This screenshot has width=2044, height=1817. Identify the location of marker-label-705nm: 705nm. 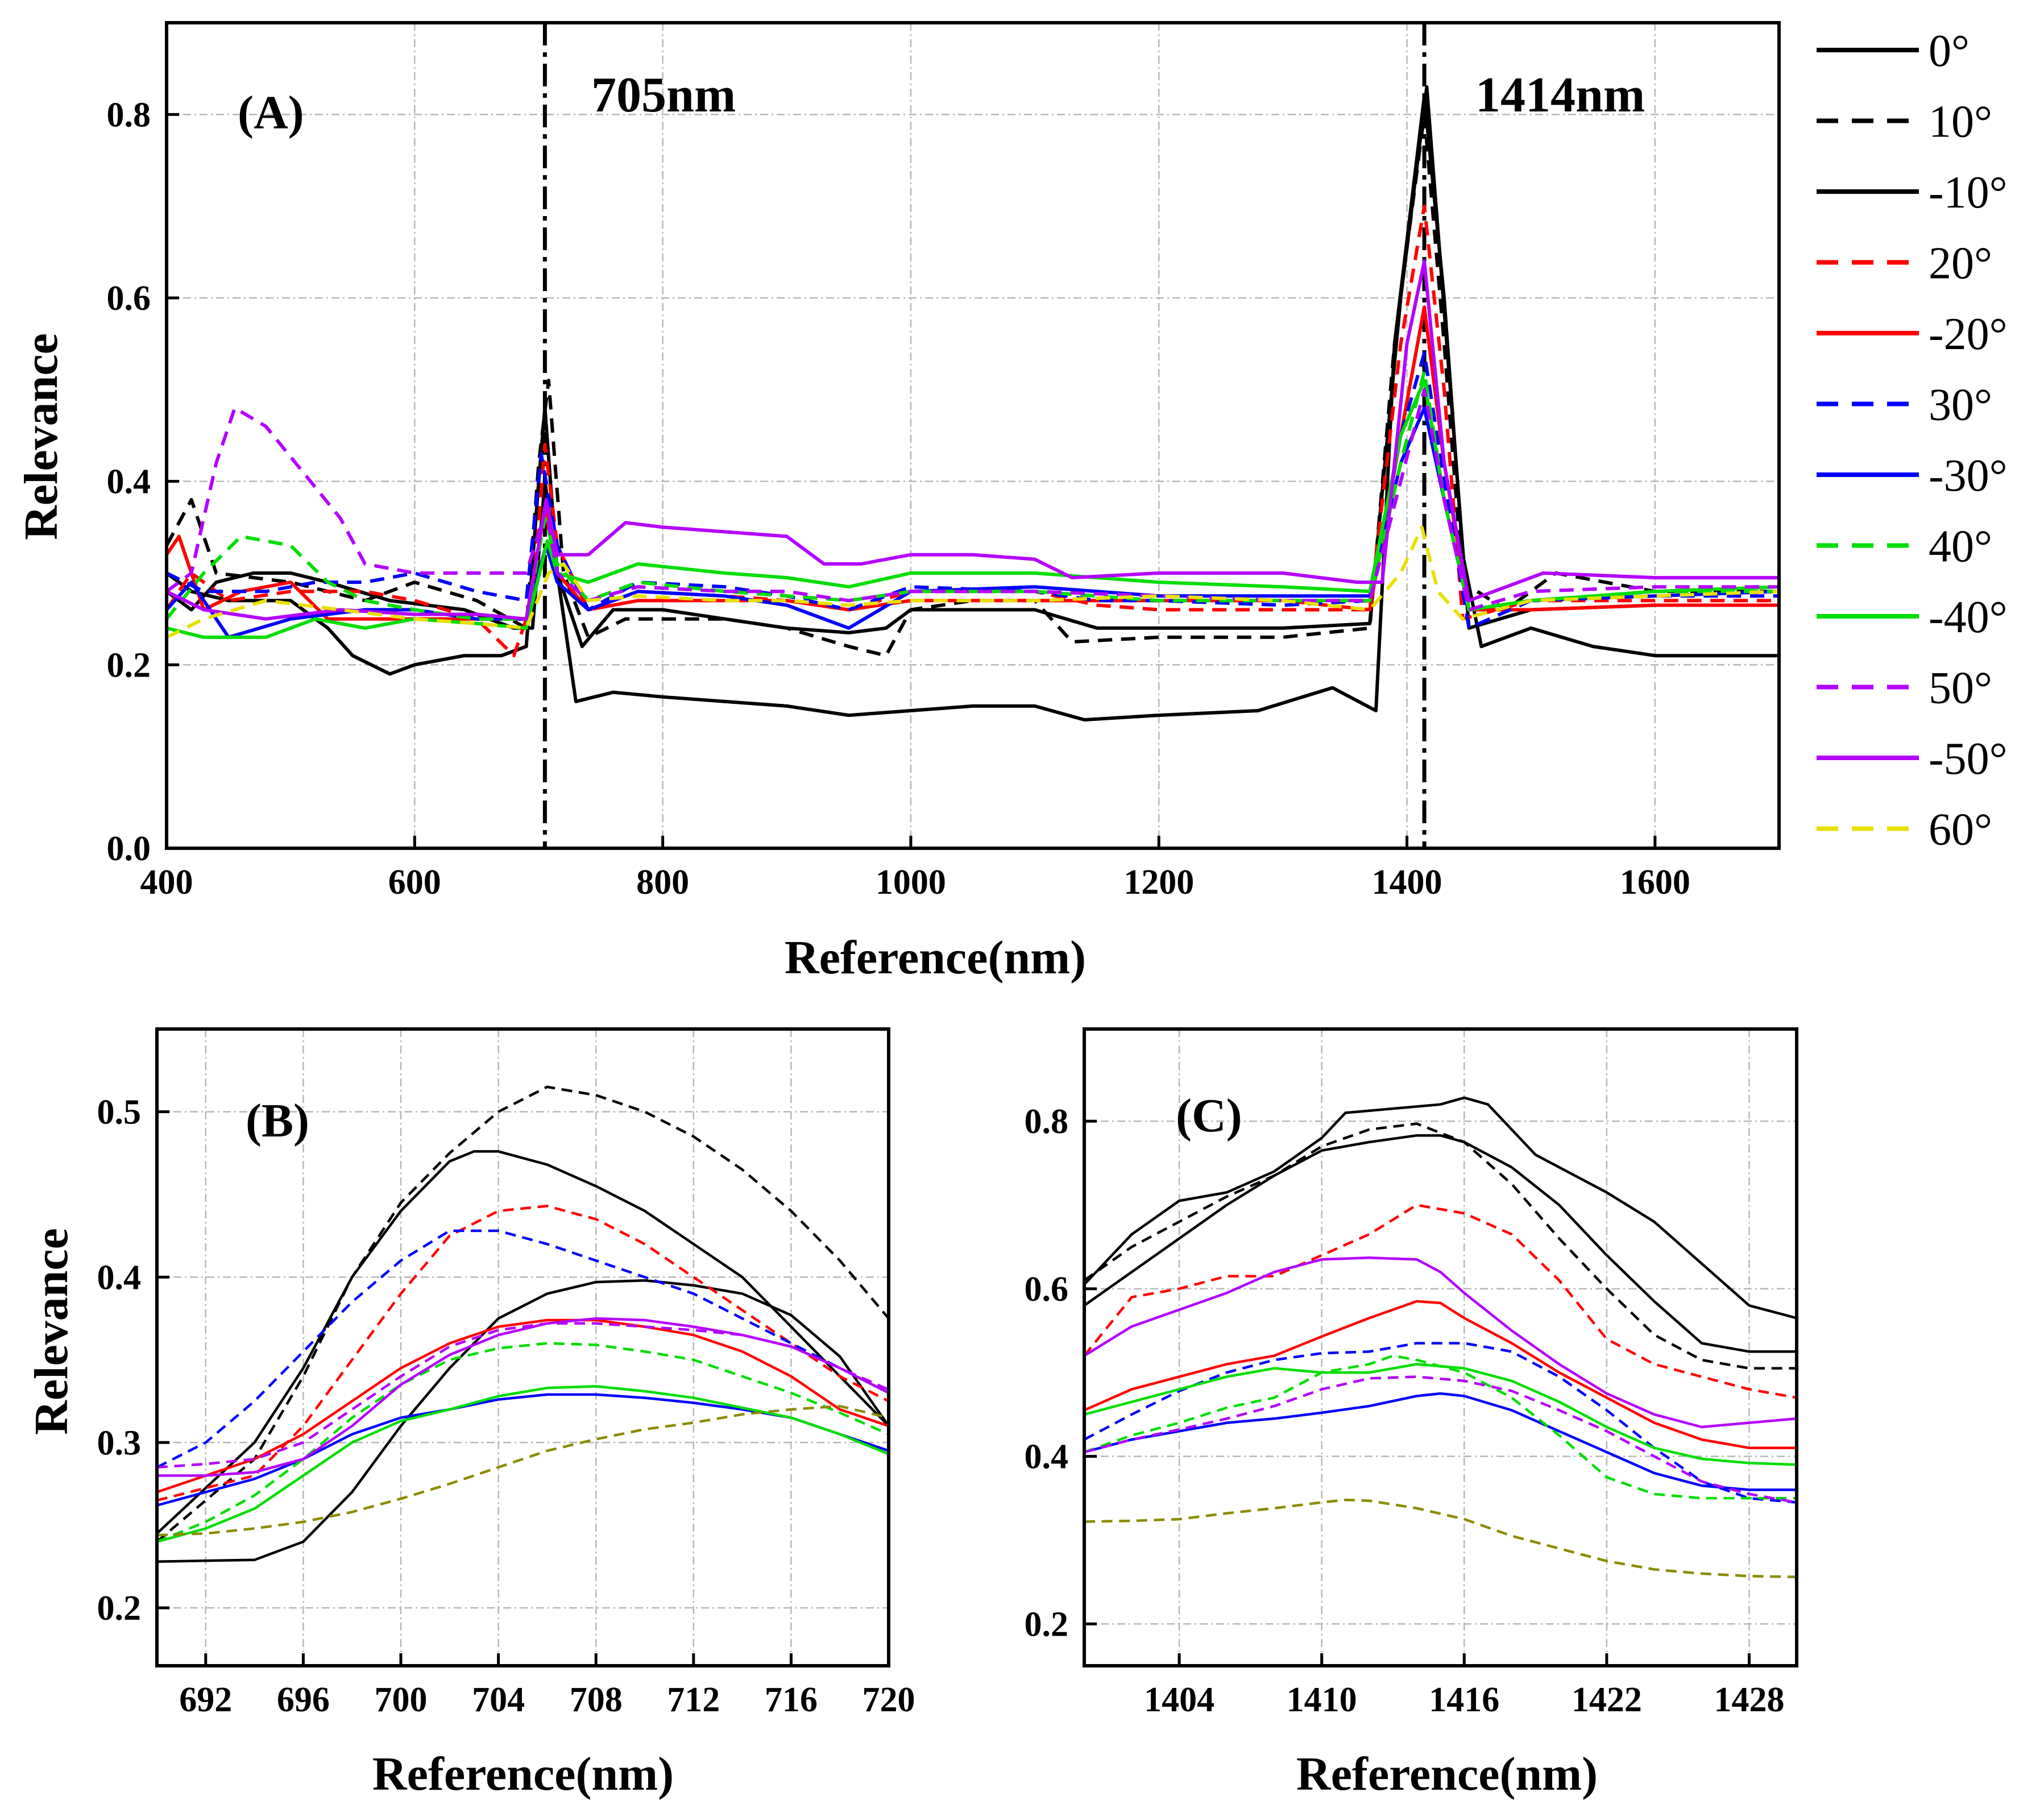
(663, 95).